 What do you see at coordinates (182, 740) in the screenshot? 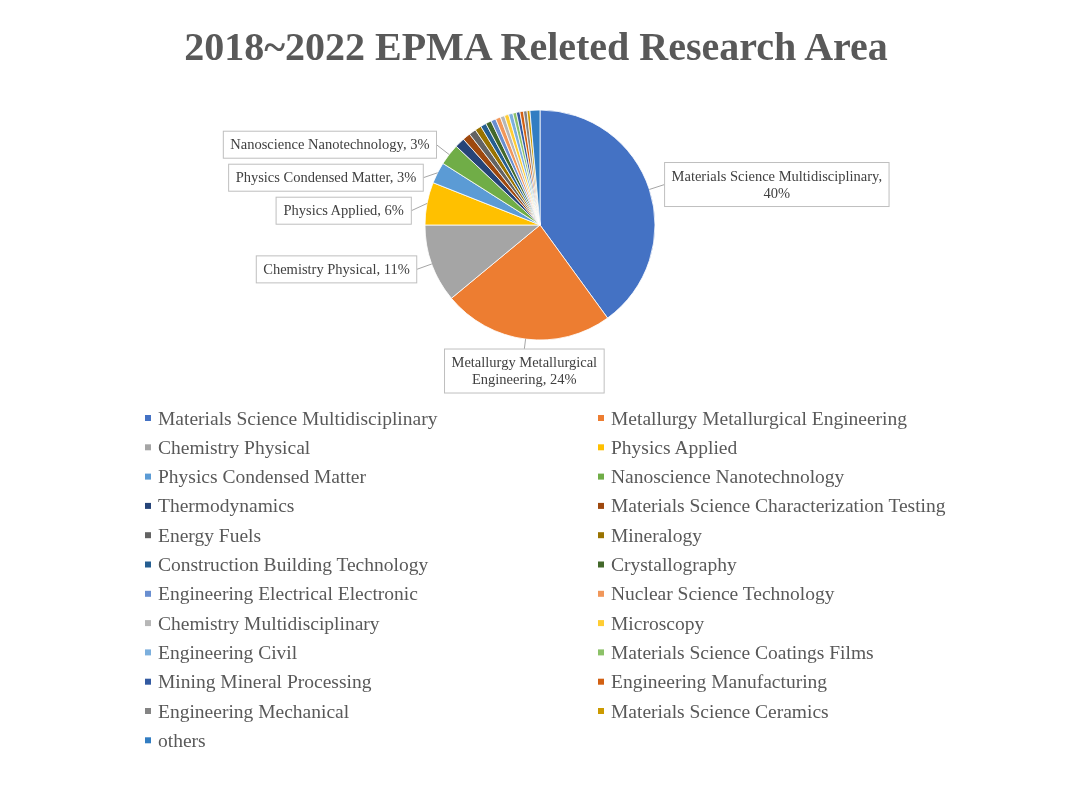
I see `legend-label: others` at bounding box center [182, 740].